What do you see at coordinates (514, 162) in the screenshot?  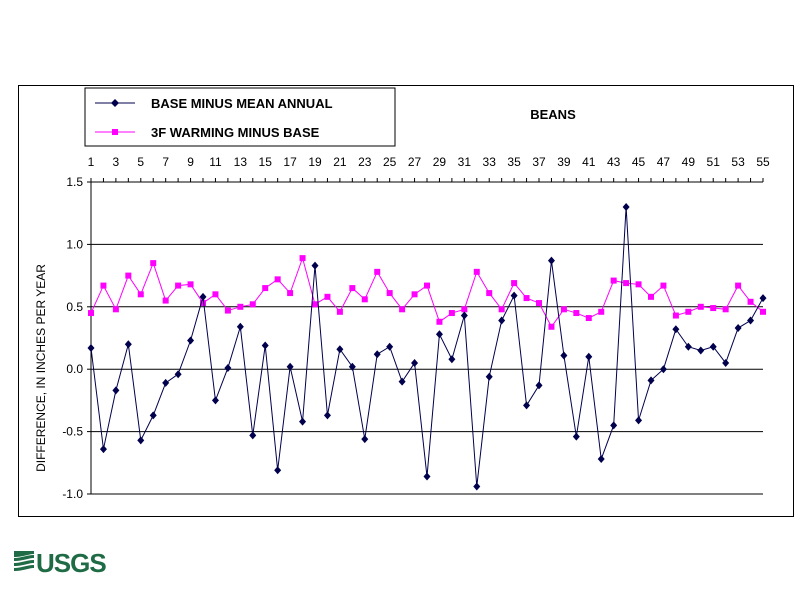 I see `x-tick-label: 35` at bounding box center [514, 162].